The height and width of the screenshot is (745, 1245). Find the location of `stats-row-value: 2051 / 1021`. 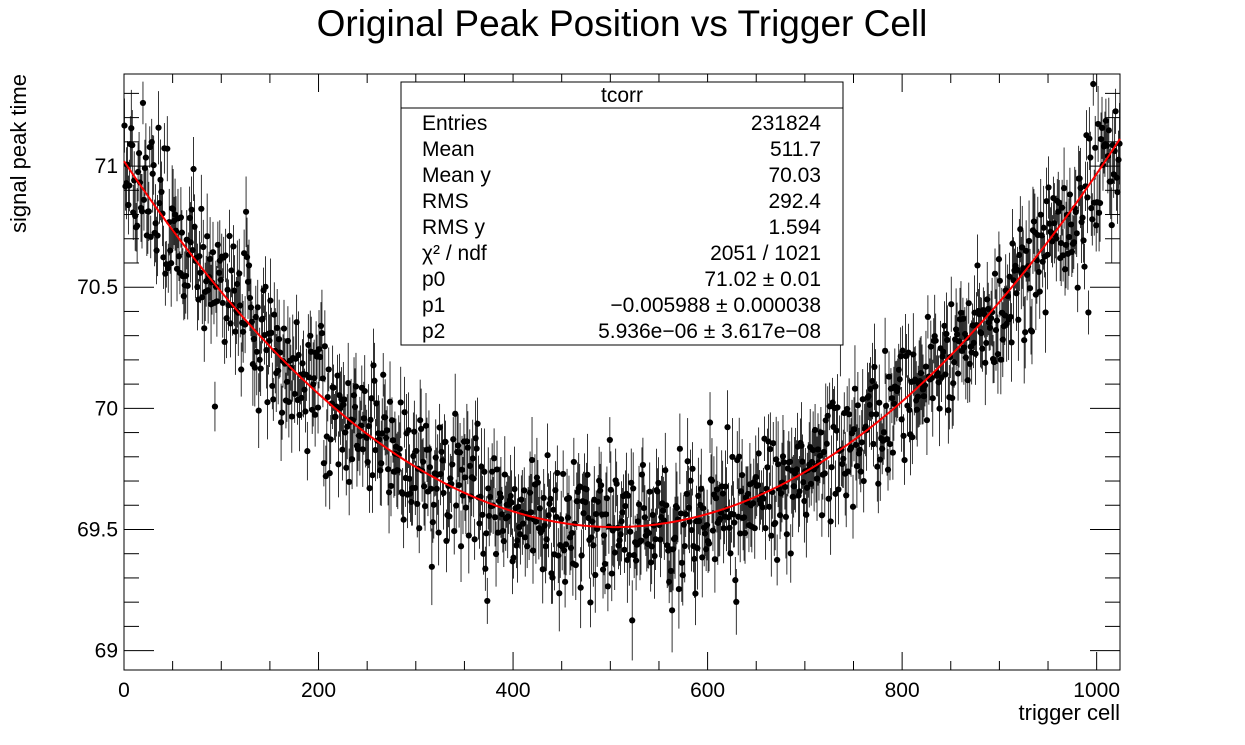

stats-row-value: 2051 / 1021 is located at coordinates (765, 253).